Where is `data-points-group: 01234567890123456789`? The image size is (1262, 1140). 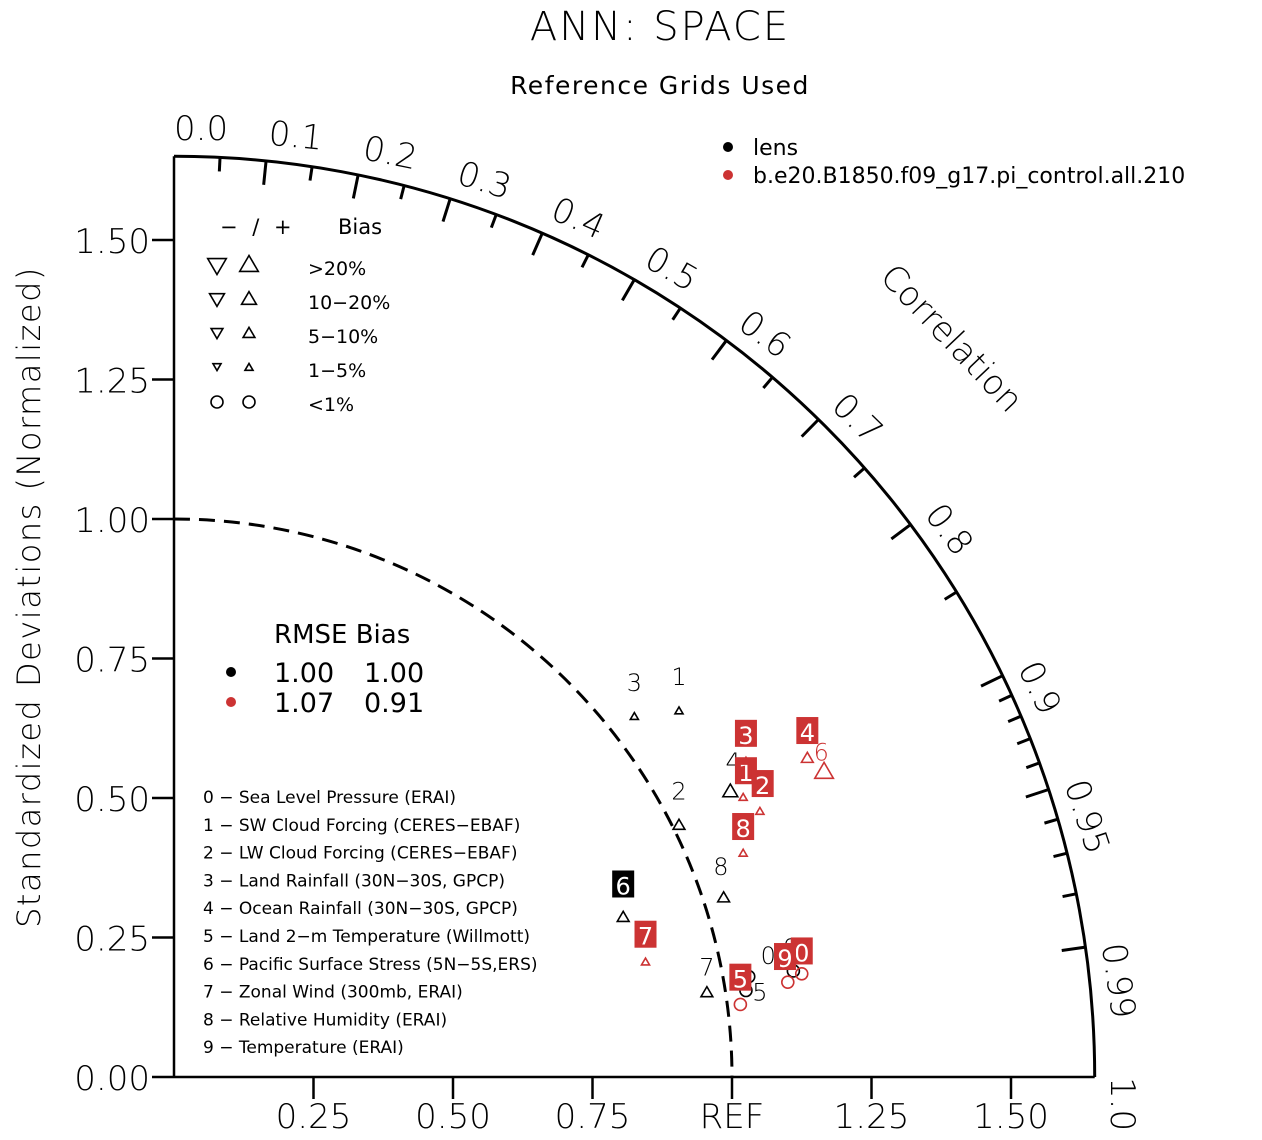 data-points-group: 01234567890123456789 is located at coordinates (723, 837).